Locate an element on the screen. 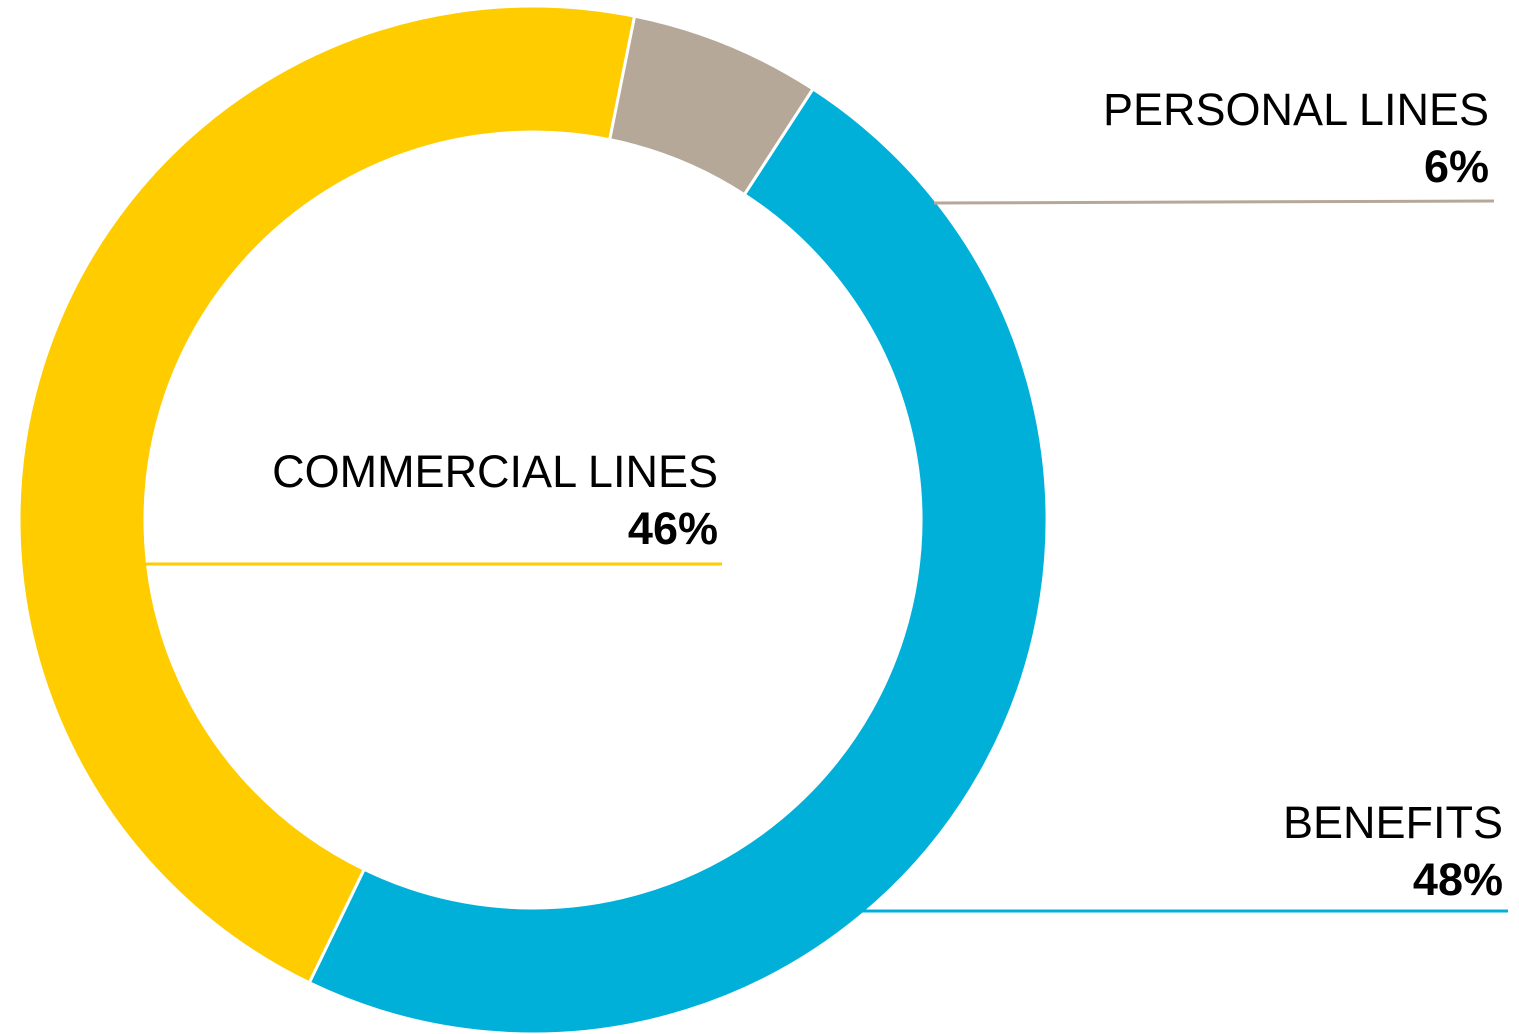 This screenshot has height=1034, width=1519. slice-value-benefits: 48% is located at coordinates (1458, 879).